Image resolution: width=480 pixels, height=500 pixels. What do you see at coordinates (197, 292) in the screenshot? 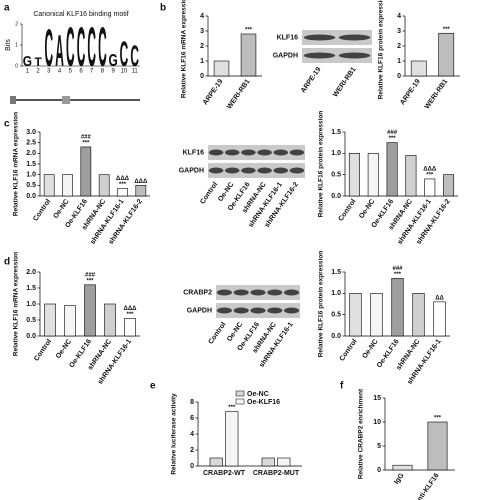
I see `blot-row-label: CRABP2` at bounding box center [197, 292].